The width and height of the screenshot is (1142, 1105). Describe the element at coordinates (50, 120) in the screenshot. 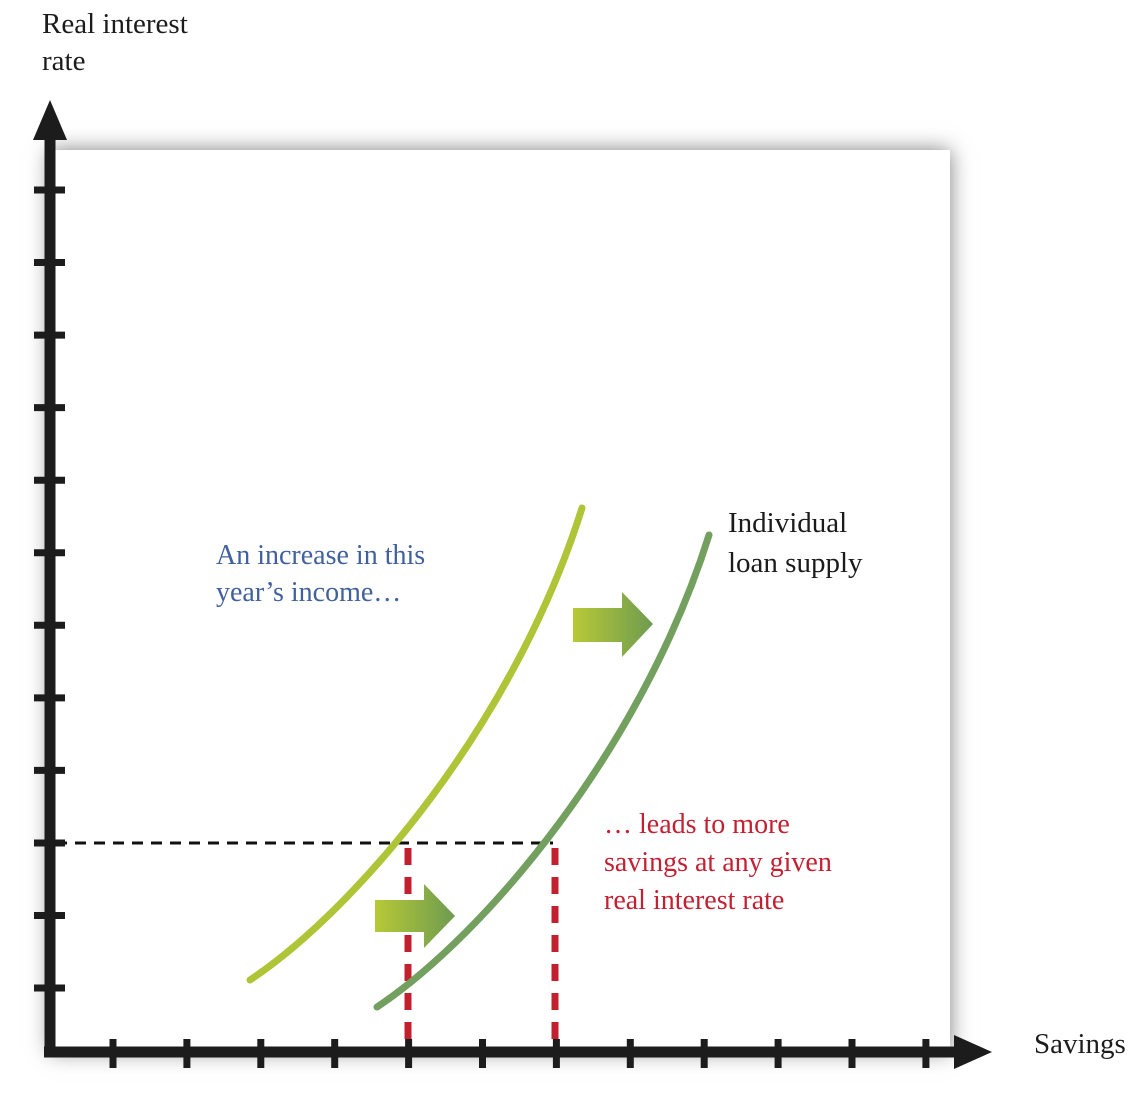

I see `y-axis-arrowhead` at that location.